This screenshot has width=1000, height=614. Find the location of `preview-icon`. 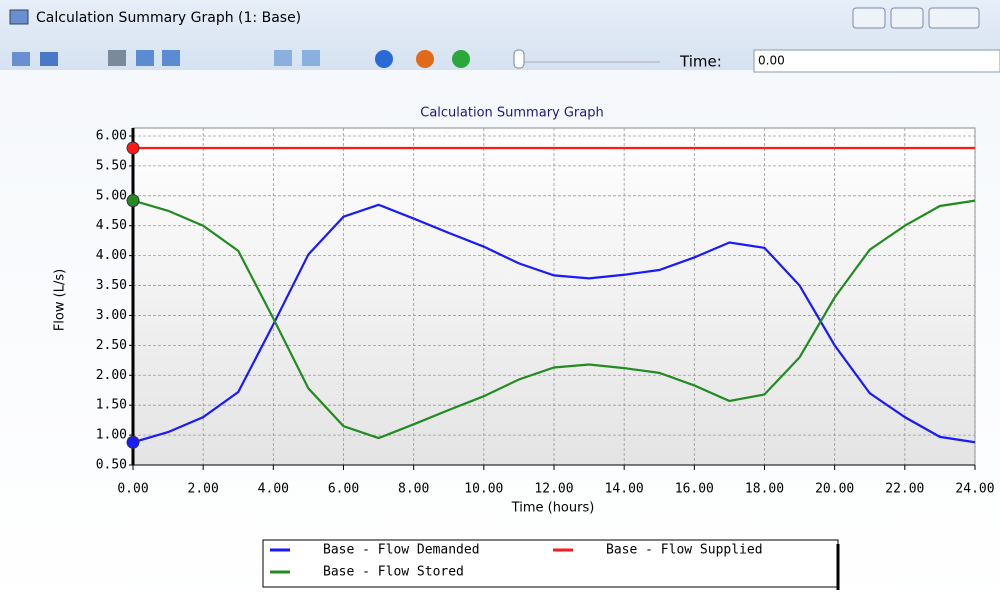

preview-icon is located at coordinates (145, 58).